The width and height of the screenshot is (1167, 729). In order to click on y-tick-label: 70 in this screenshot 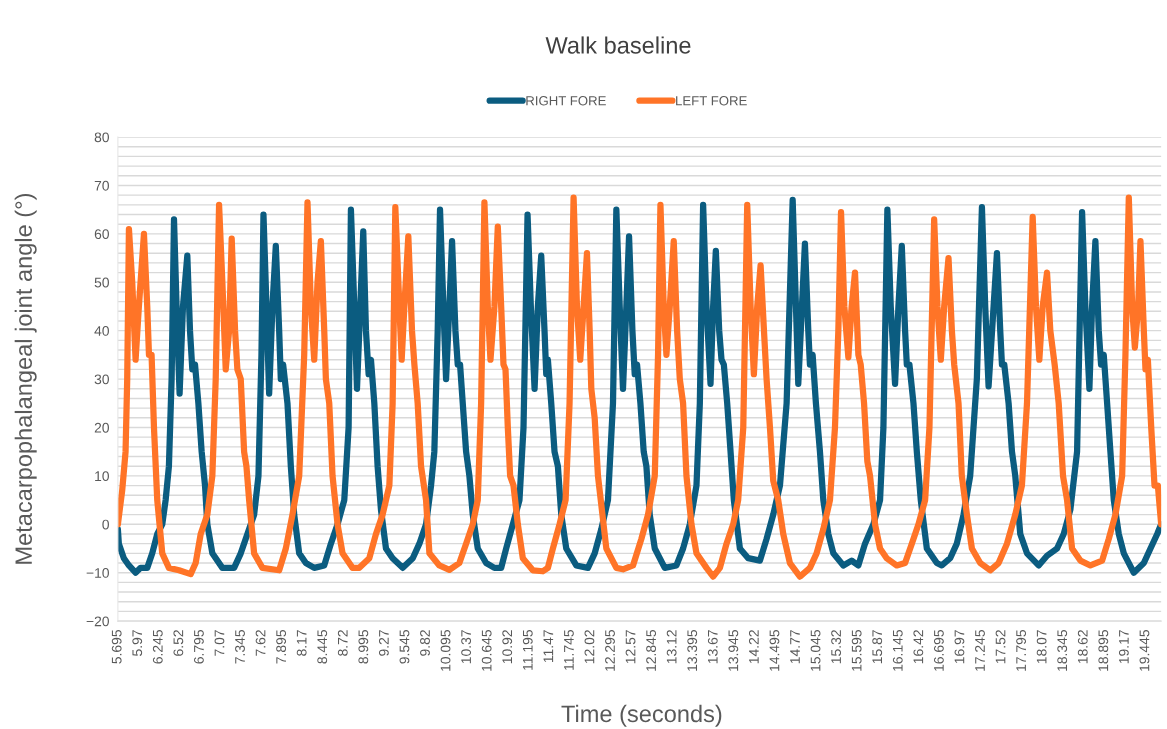, I will do `click(101, 185)`.